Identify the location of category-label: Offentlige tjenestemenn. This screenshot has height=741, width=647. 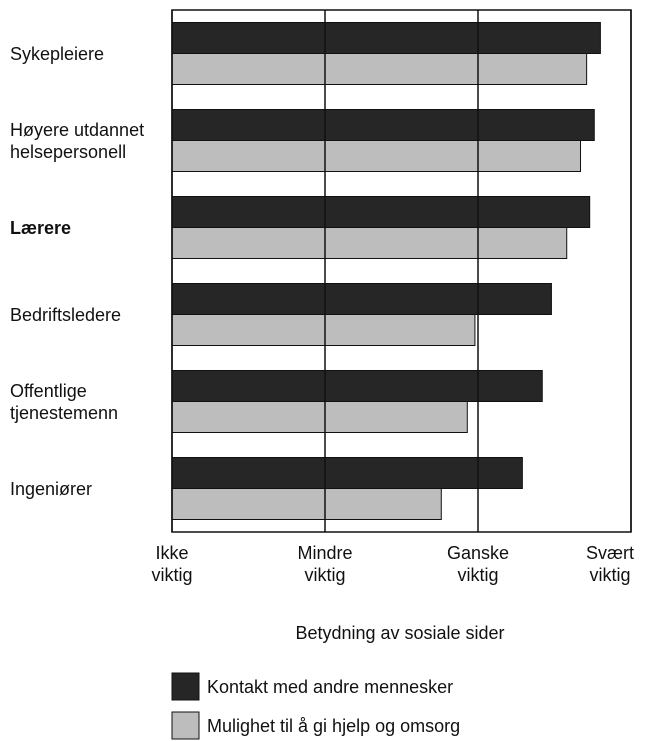
(64, 401).